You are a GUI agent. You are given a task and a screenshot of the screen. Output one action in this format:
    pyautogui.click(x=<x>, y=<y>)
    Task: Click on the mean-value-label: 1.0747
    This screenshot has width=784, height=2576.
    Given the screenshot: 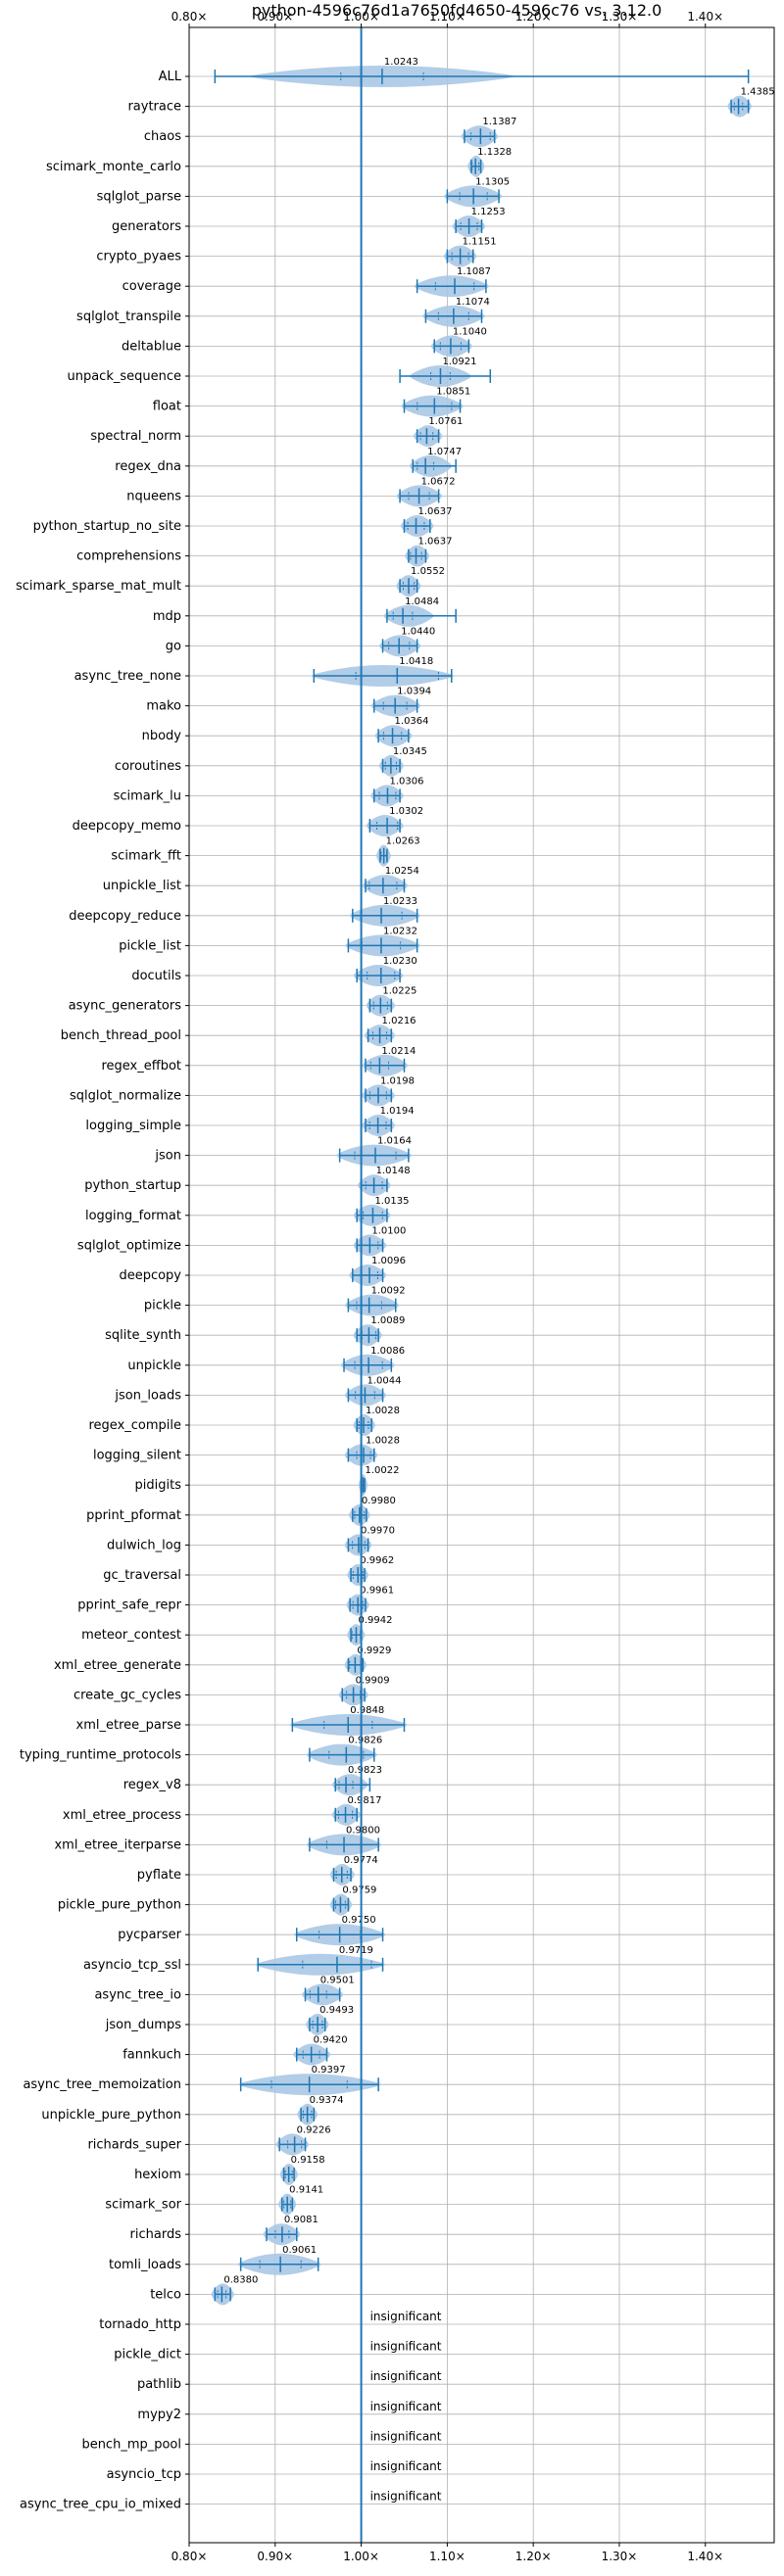 What is the action you would take?
    pyautogui.click(x=444, y=452)
    